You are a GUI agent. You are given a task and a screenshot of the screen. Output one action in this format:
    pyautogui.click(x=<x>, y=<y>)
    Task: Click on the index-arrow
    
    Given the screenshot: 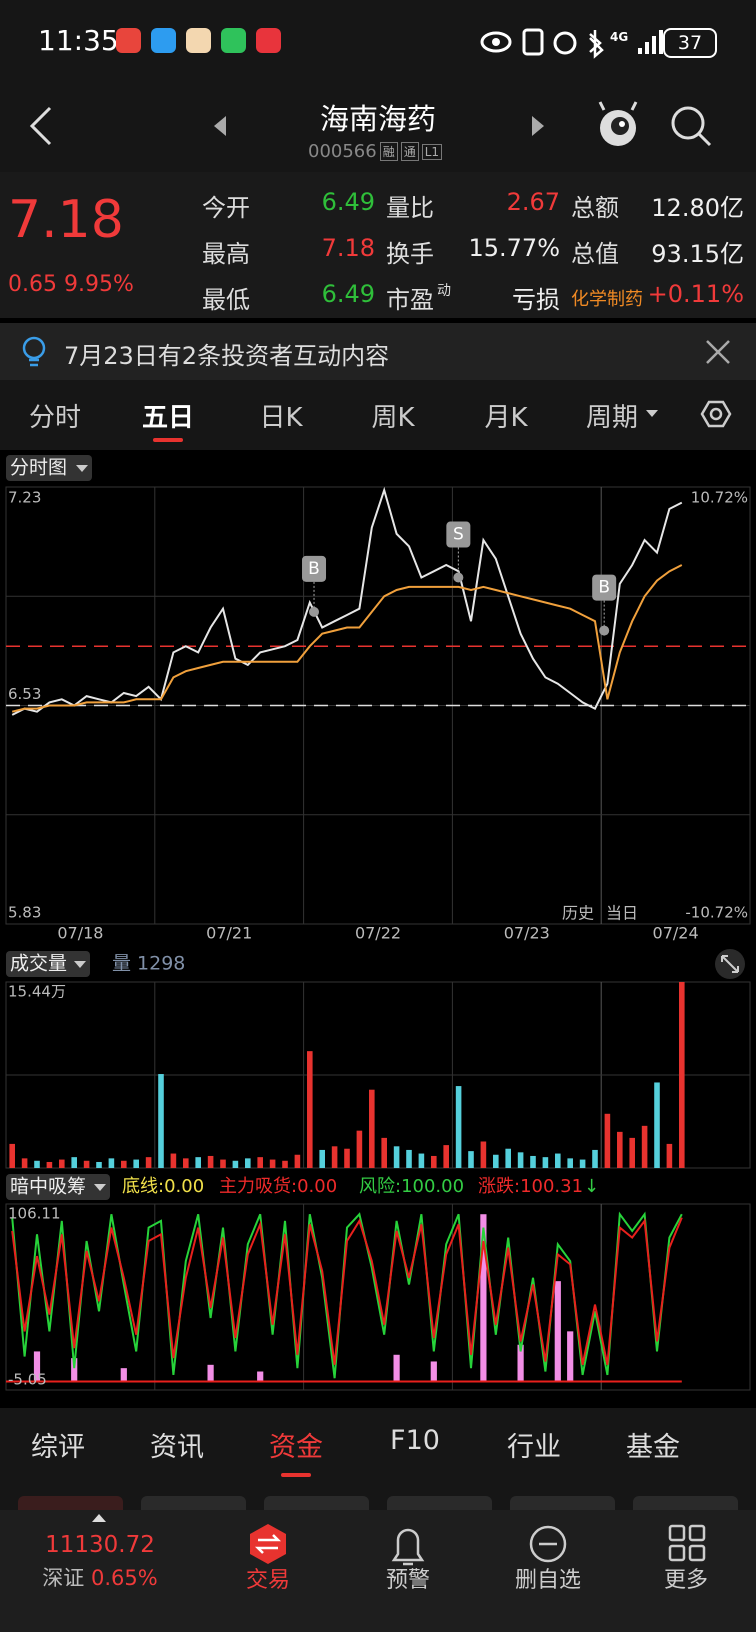 What is the action you would take?
    pyautogui.click(x=99, y=1518)
    